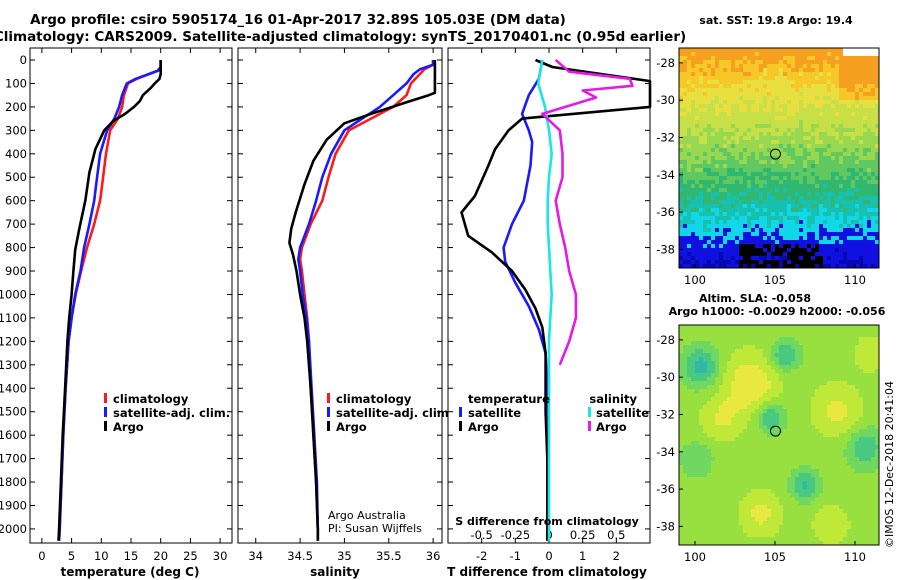  I want to click on sst-map-title: sat. SST: 19.8 Argo: 19.4, so click(776, 20).